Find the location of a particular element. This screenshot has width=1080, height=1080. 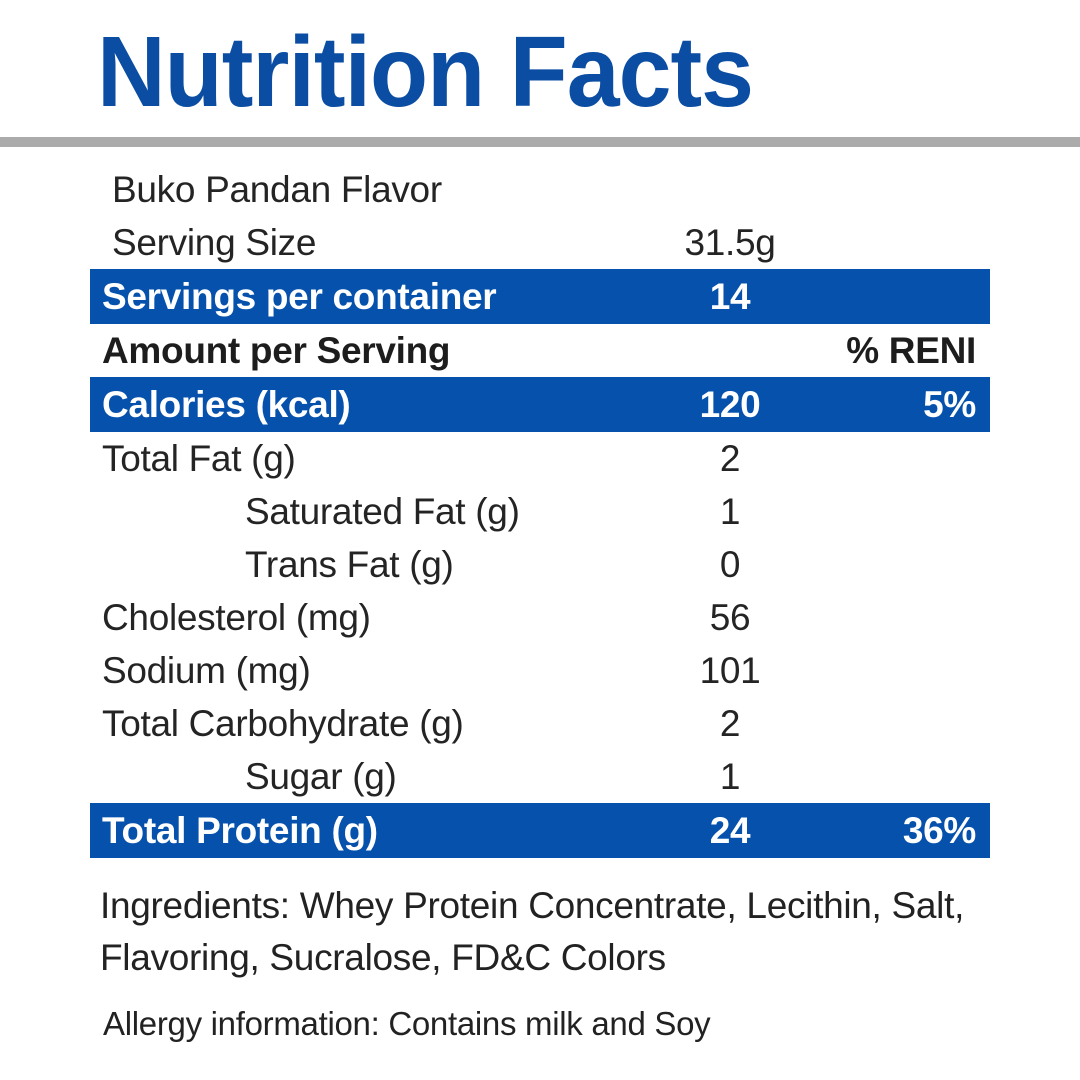

row-label: Amount per Serving is located at coordinates (276, 350).